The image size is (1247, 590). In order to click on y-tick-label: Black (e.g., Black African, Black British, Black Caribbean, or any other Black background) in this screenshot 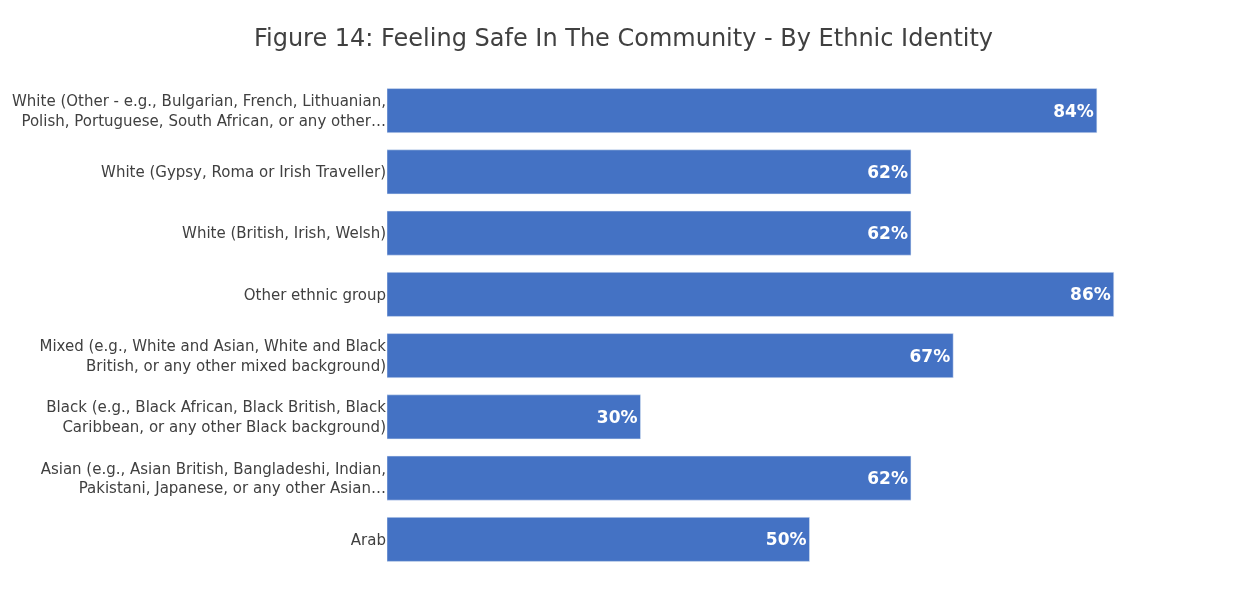, I will do `click(216, 417)`.